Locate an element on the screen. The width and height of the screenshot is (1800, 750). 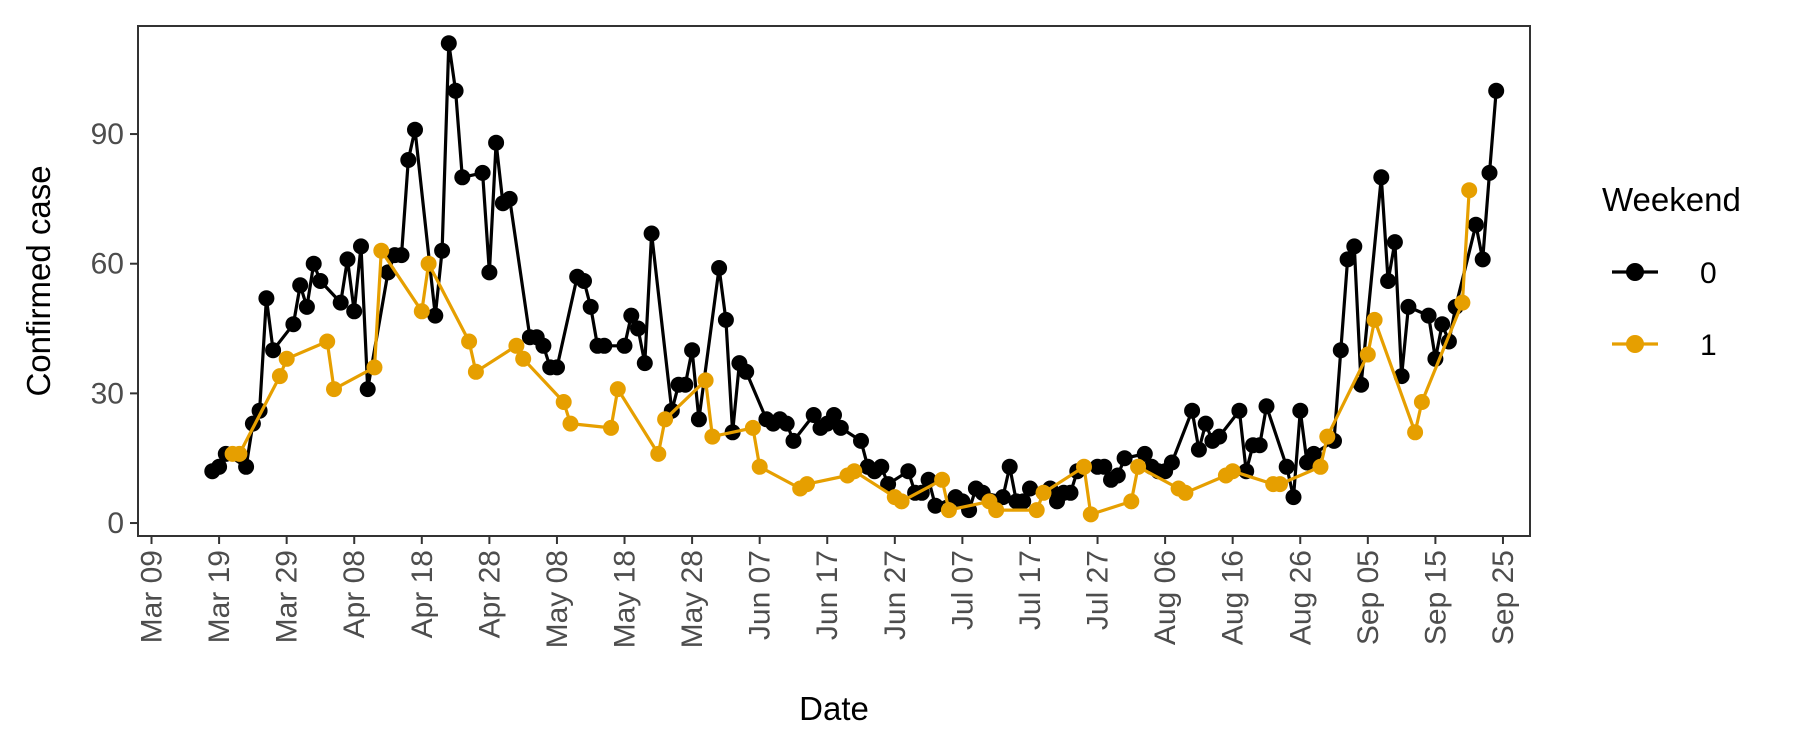
y-tick-label: 90 is located at coordinates (107, 134).